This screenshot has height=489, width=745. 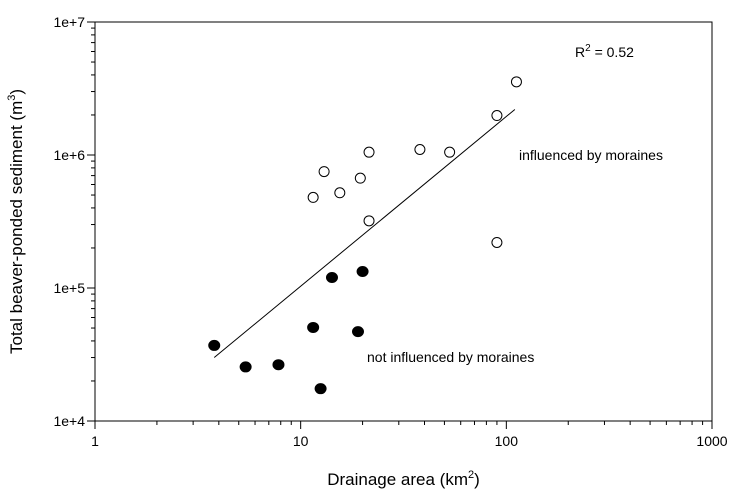 I want to click on x-tick-label: 10, so click(x=301, y=441).